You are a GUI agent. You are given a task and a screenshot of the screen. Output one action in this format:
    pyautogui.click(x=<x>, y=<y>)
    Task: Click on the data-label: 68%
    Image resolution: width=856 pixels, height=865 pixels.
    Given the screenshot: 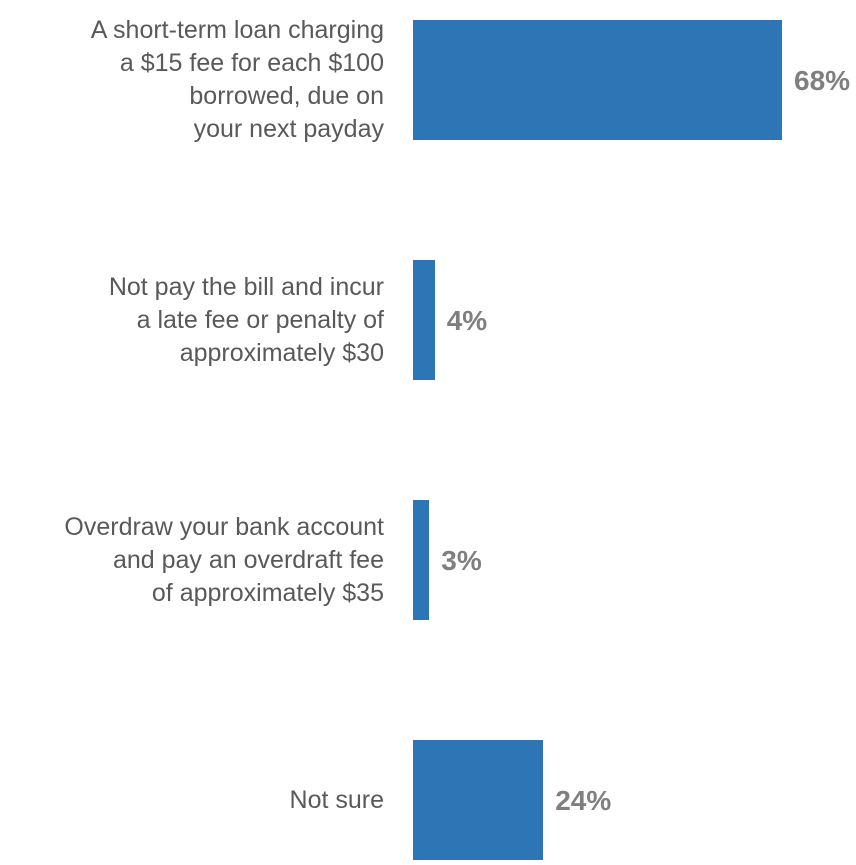 What is the action you would take?
    pyautogui.click(x=822, y=80)
    